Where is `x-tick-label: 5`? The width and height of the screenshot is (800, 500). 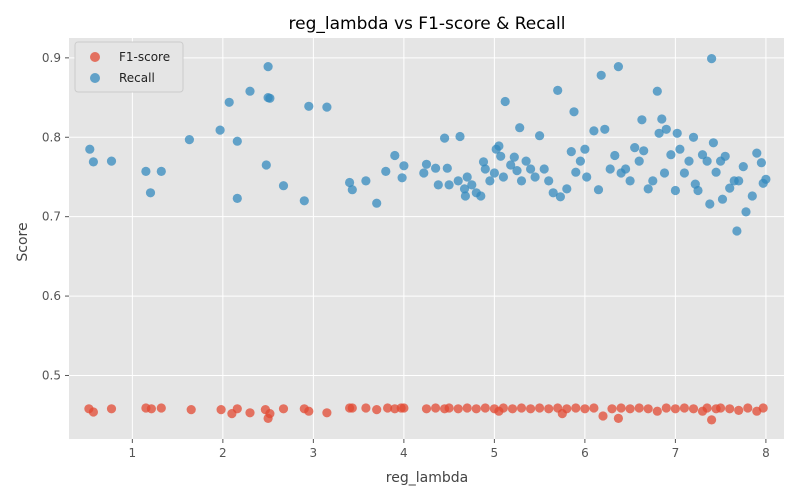 x-tick-label: 5 is located at coordinates (495, 453).